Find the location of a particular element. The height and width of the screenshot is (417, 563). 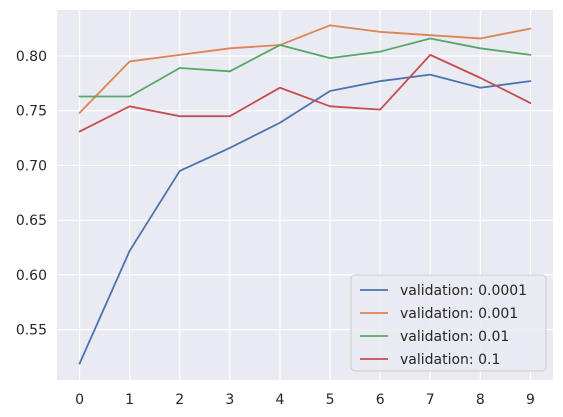

y-axis: 0.55 0.60 0.65 0.70 0.75 0.80 is located at coordinates (31, 194).